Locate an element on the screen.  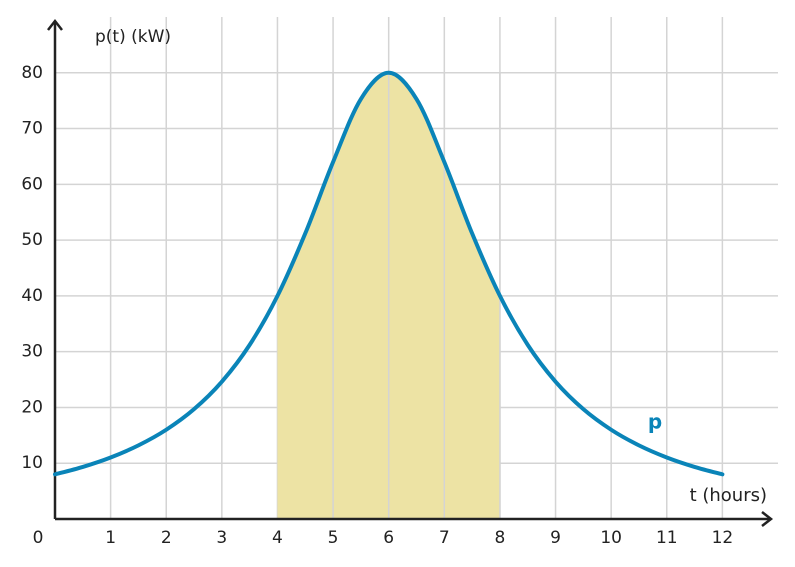
y-tick-label: 40 is located at coordinates (32, 296).